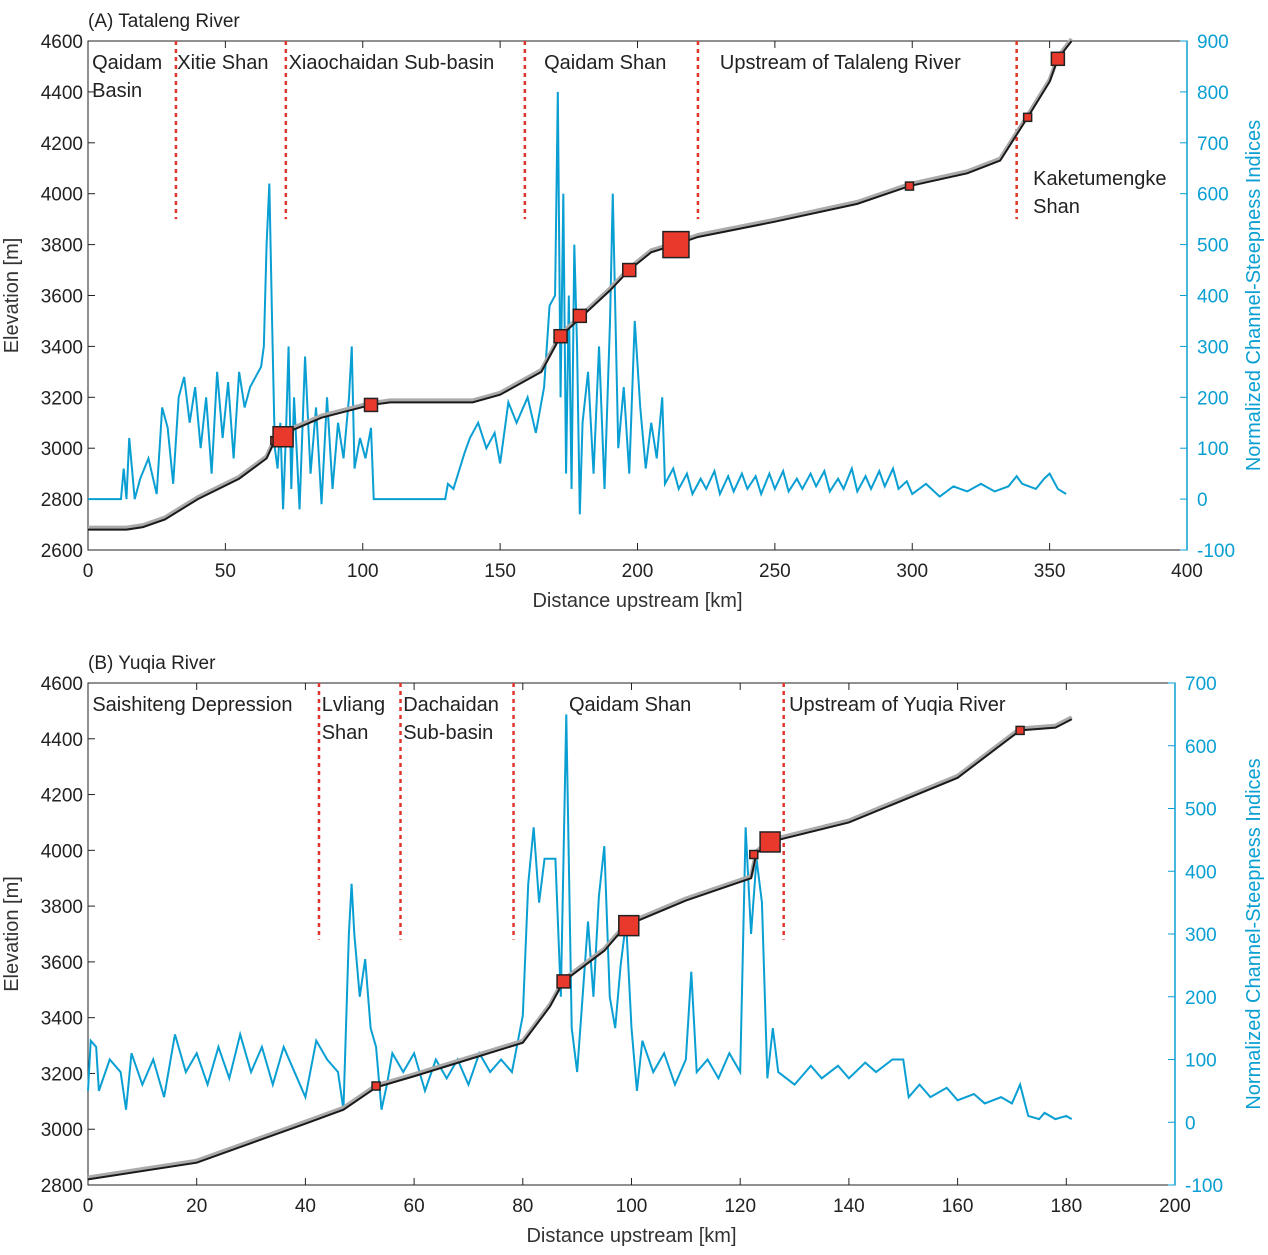  I want to click on y2-tick-label: 800, so click(1213, 93).